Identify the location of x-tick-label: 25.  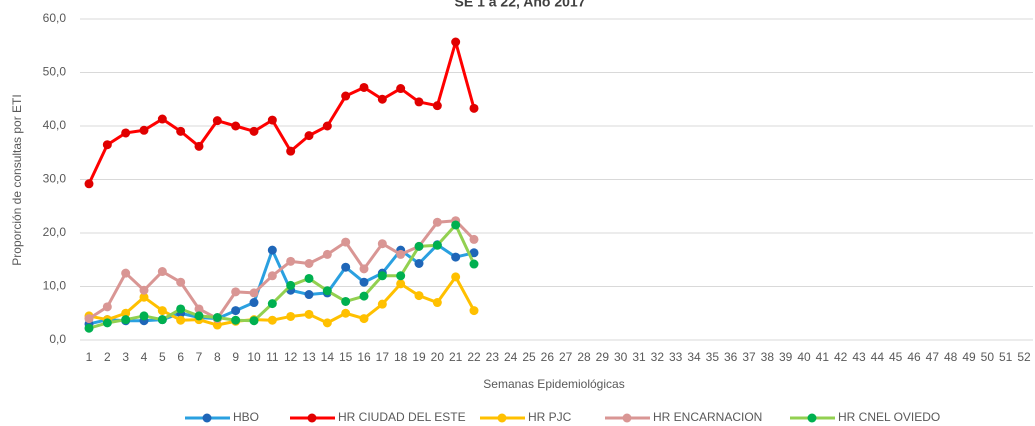
(529, 357).